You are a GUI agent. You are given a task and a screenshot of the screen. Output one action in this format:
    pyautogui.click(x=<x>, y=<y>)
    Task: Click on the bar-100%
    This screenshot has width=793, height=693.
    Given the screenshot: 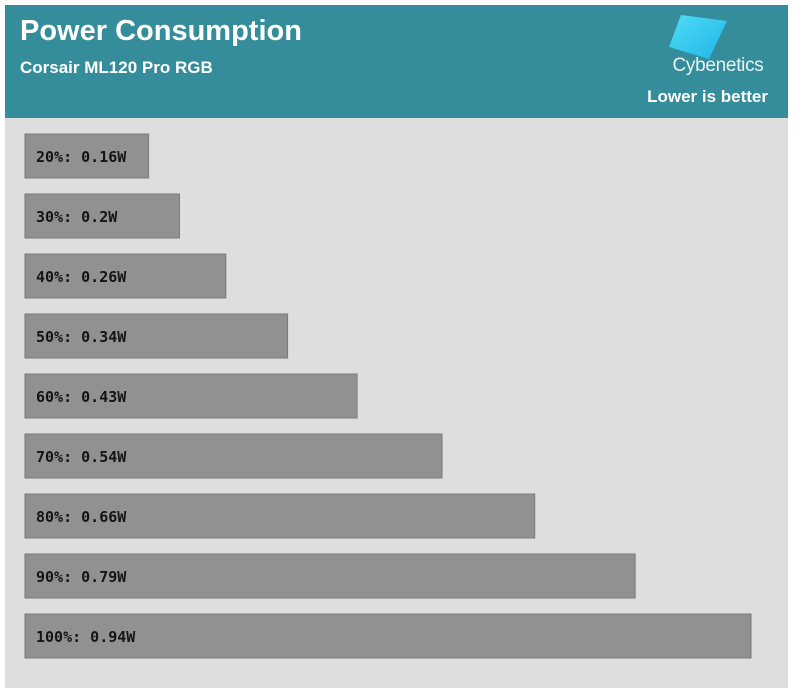 What is the action you would take?
    pyautogui.click(x=388, y=636)
    